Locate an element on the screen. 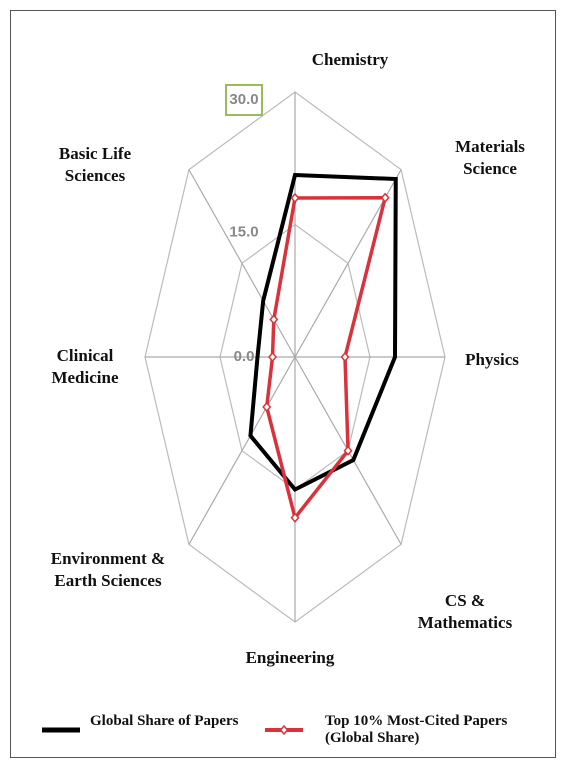  tick-label-box is located at coordinates (244, 100).